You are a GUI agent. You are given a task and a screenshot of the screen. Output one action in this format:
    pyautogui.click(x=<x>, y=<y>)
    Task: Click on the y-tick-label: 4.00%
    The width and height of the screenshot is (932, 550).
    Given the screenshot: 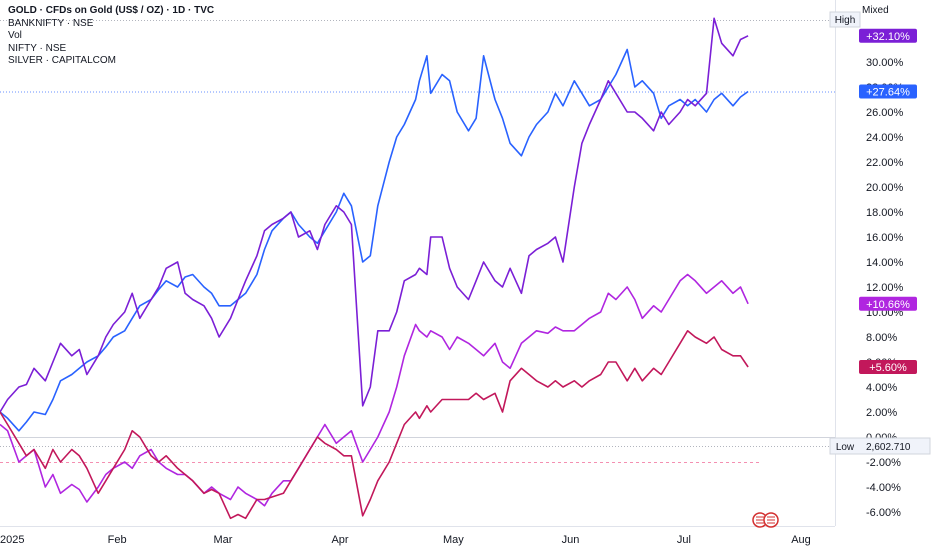 What is the action you would take?
    pyautogui.click(x=881, y=388)
    